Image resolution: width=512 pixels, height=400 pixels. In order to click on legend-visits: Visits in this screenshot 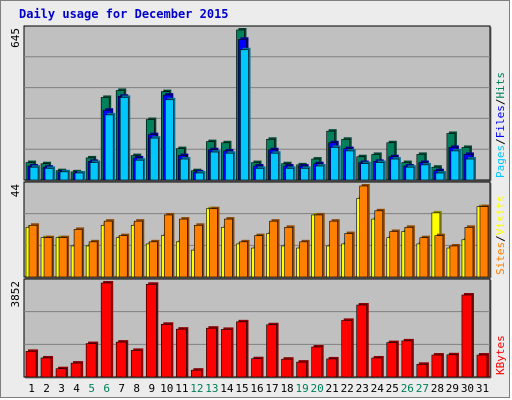, I will do `click(500, 216)`.